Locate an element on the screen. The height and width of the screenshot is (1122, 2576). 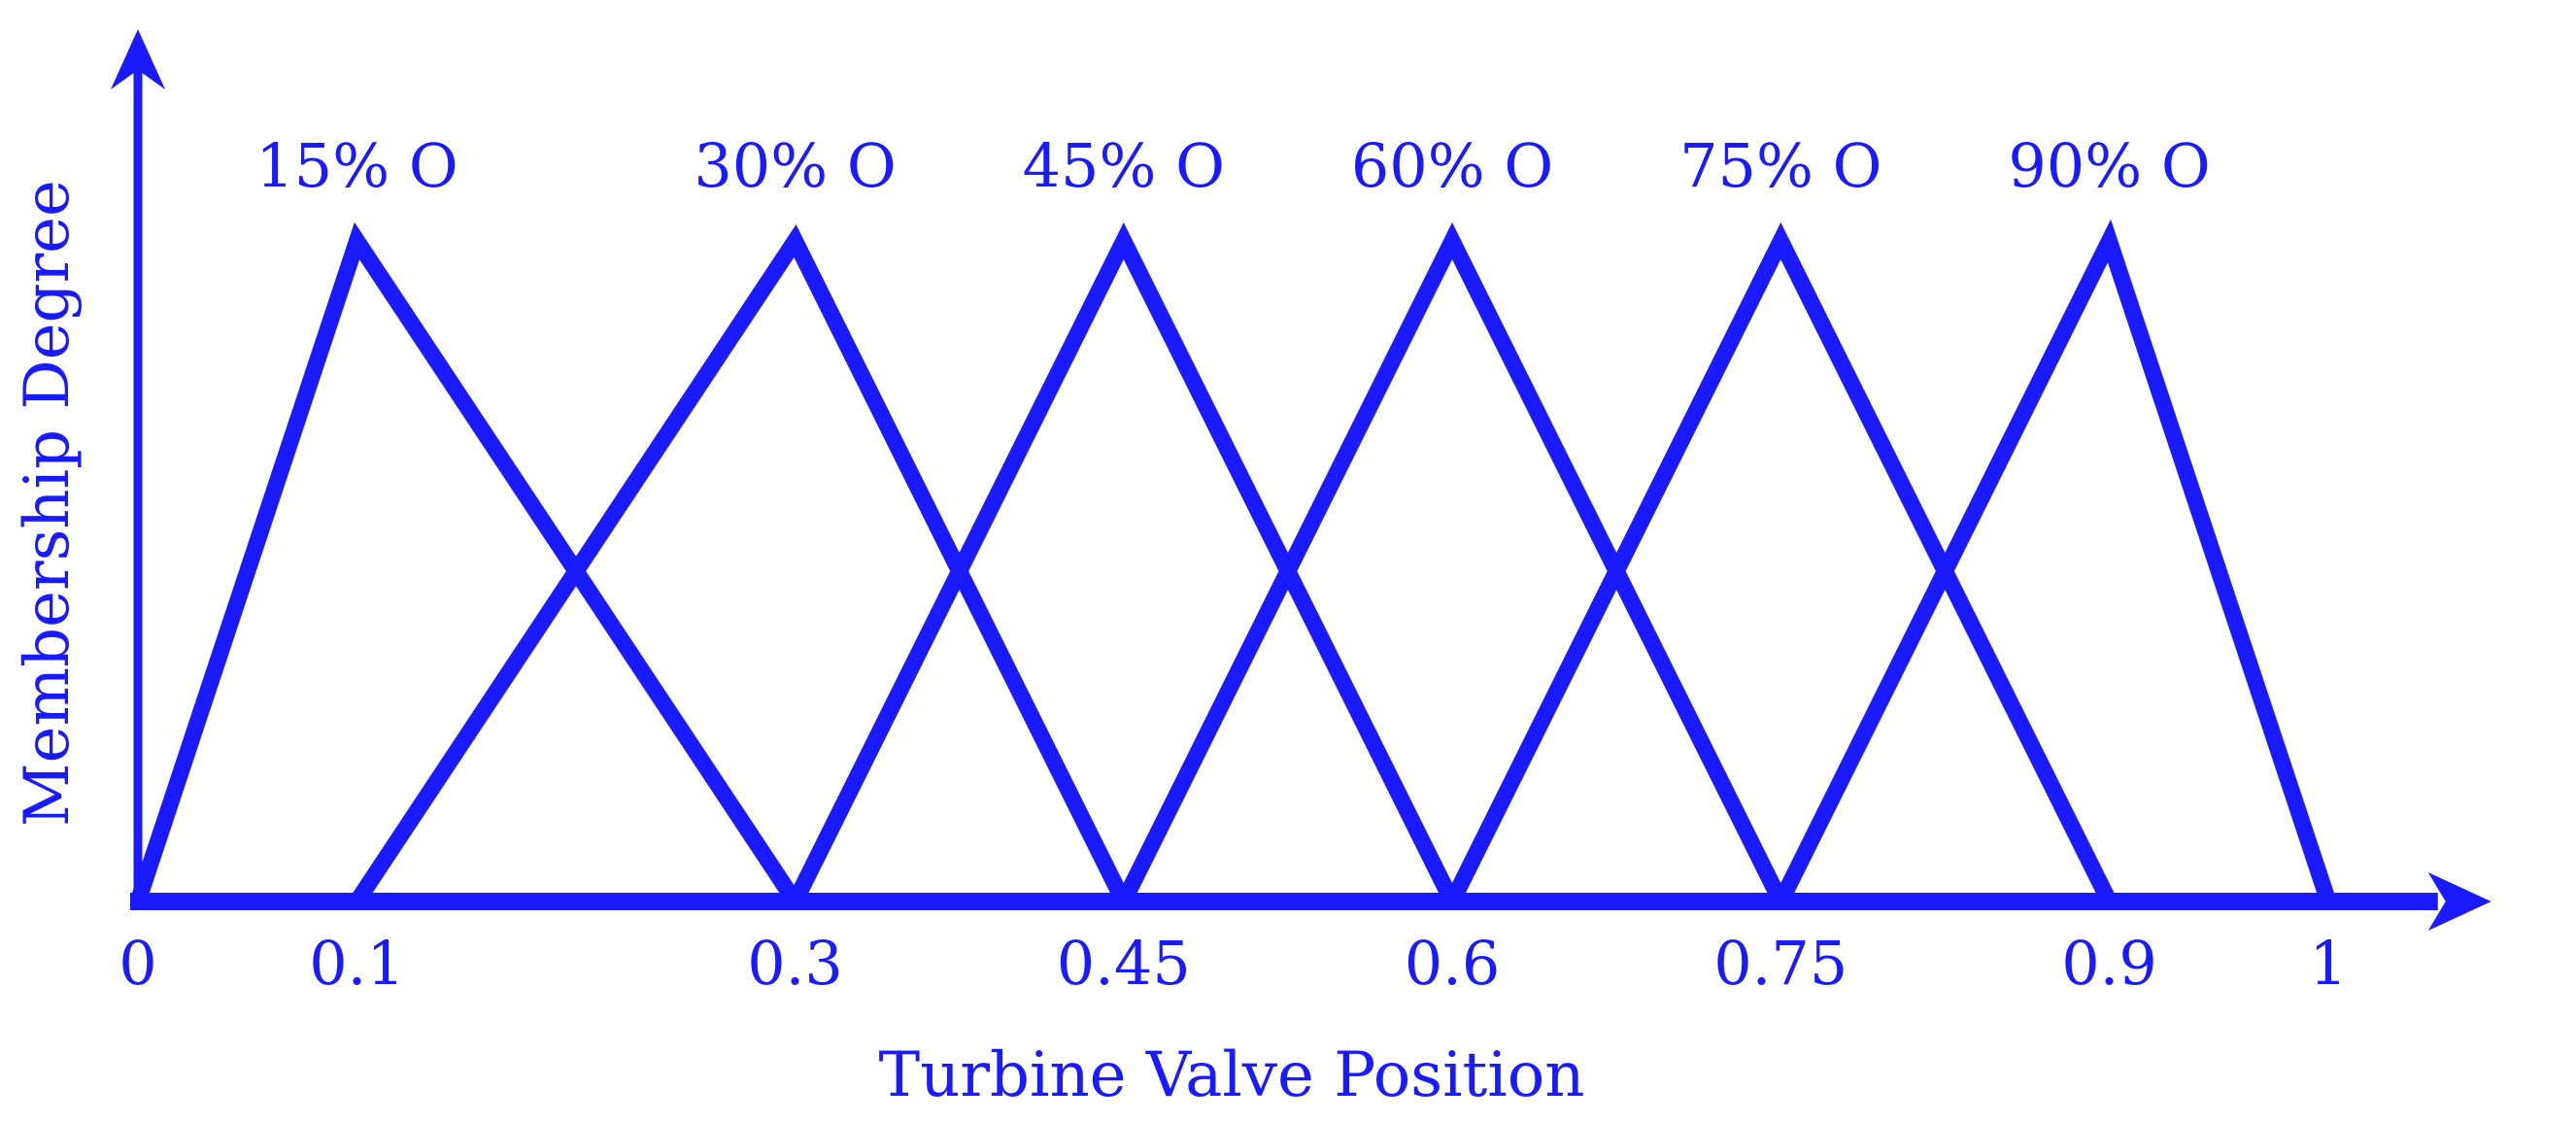
series-label: 45% O is located at coordinates (1124, 165).